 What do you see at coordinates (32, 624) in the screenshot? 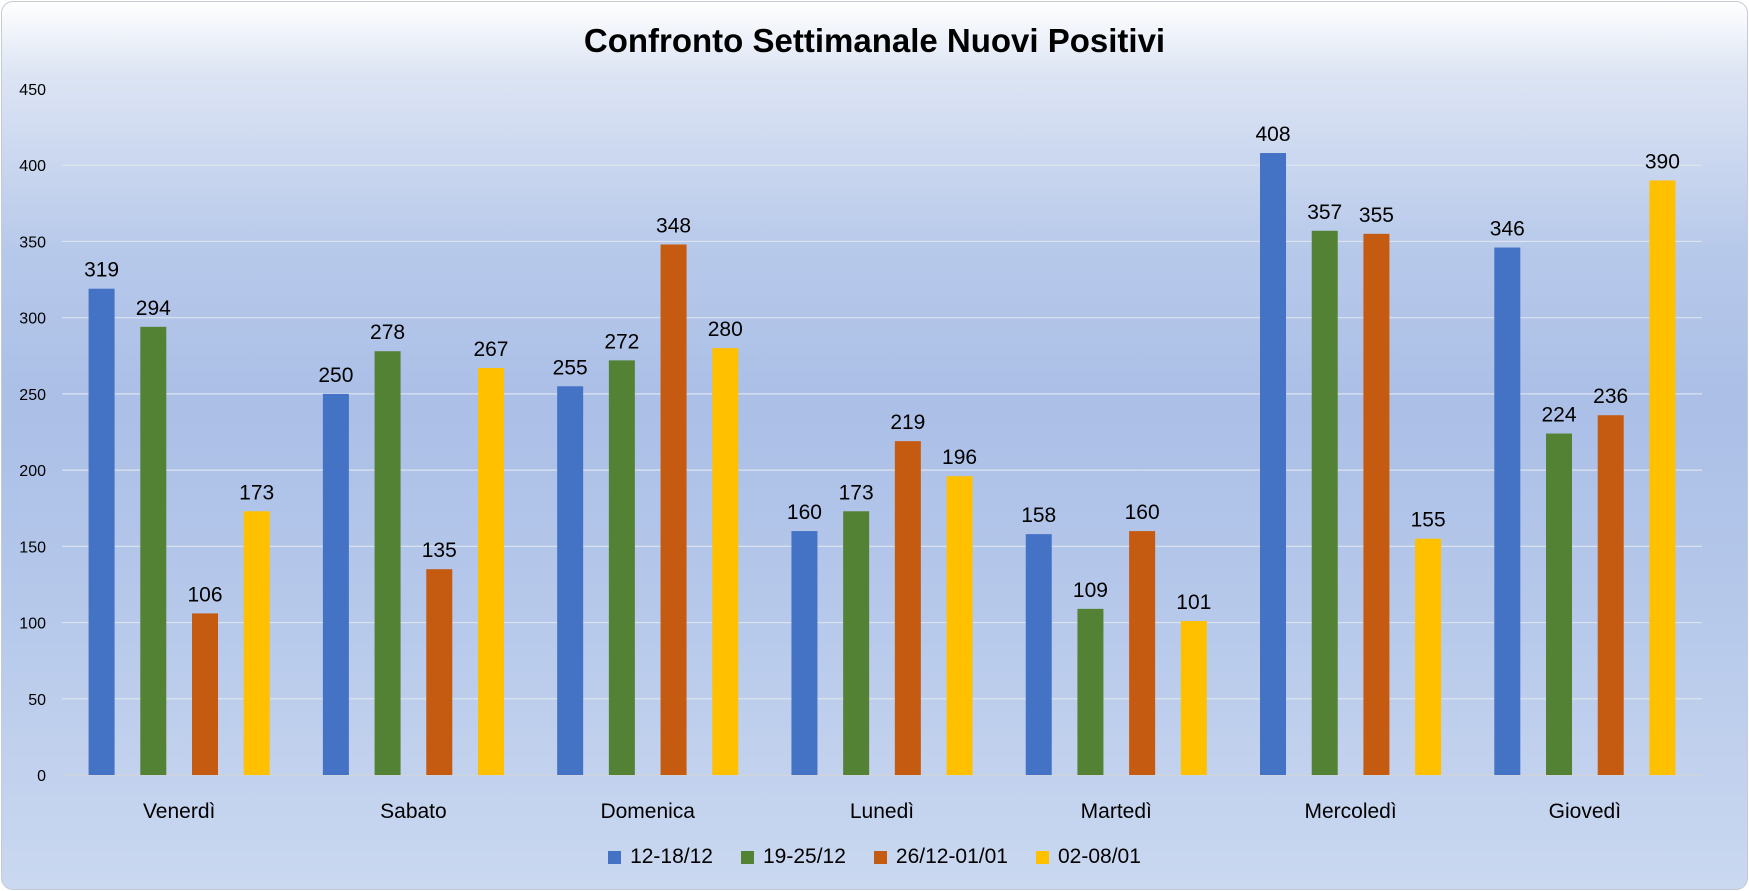
I see `y-tick-label: 100` at bounding box center [32, 624].